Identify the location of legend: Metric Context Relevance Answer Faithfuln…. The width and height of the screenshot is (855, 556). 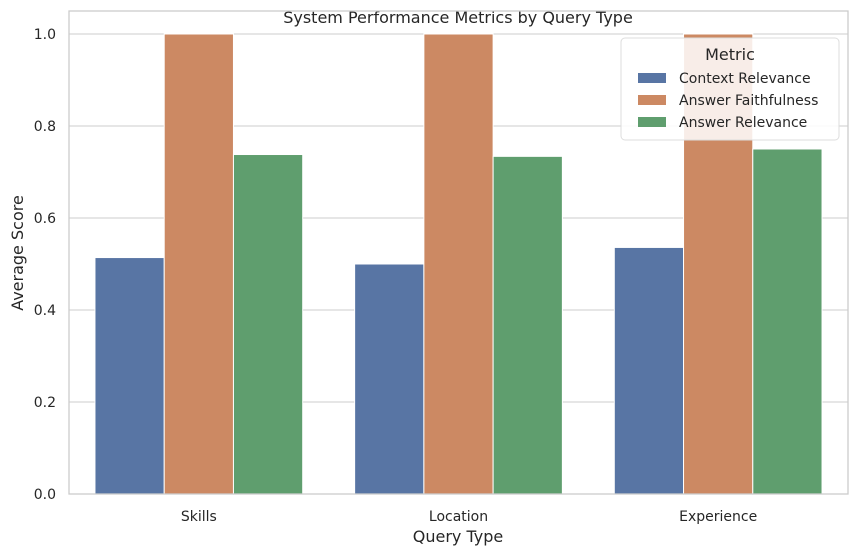
(730, 89).